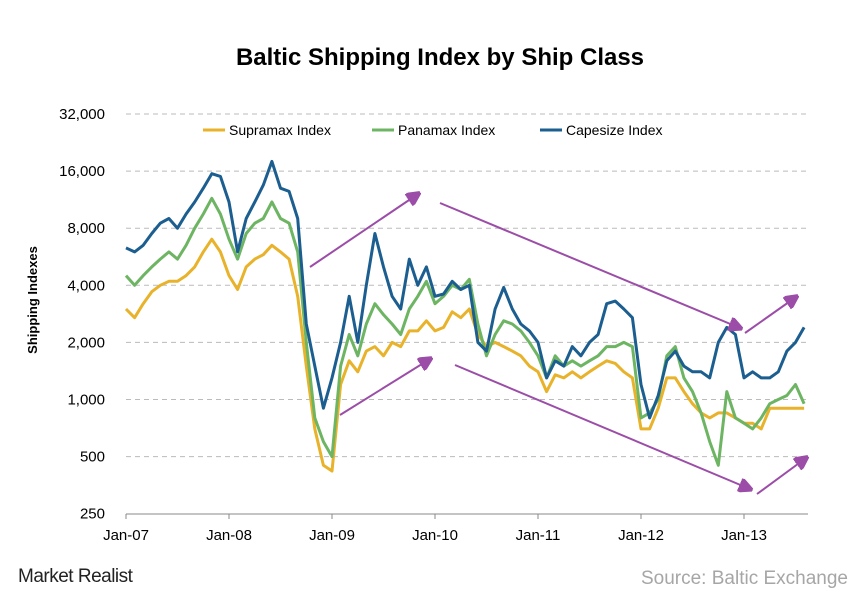 This screenshot has height=600, width=860. I want to click on y-tick-label: 500, so click(92, 457).